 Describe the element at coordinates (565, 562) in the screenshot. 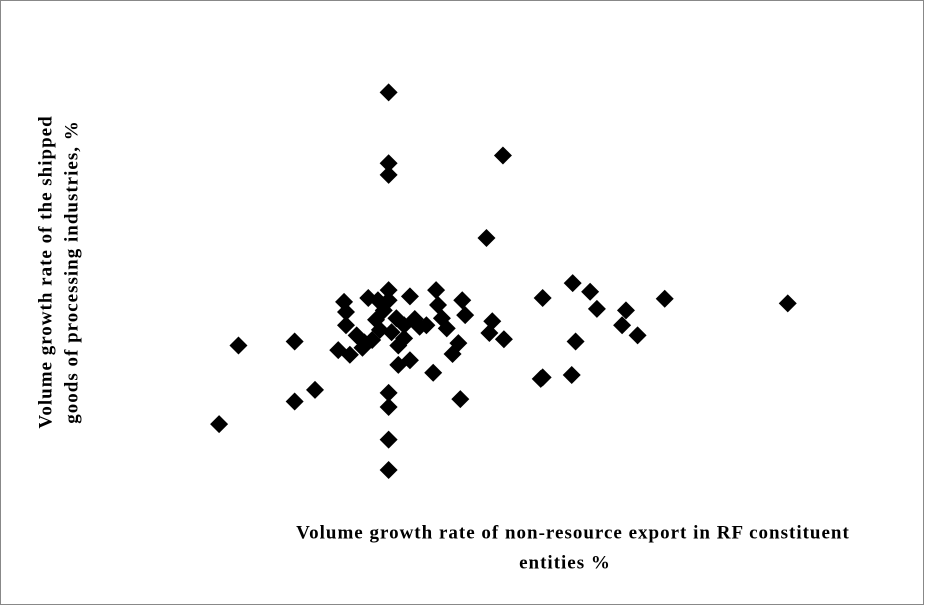

I see `x-axis-label: entities %` at that location.